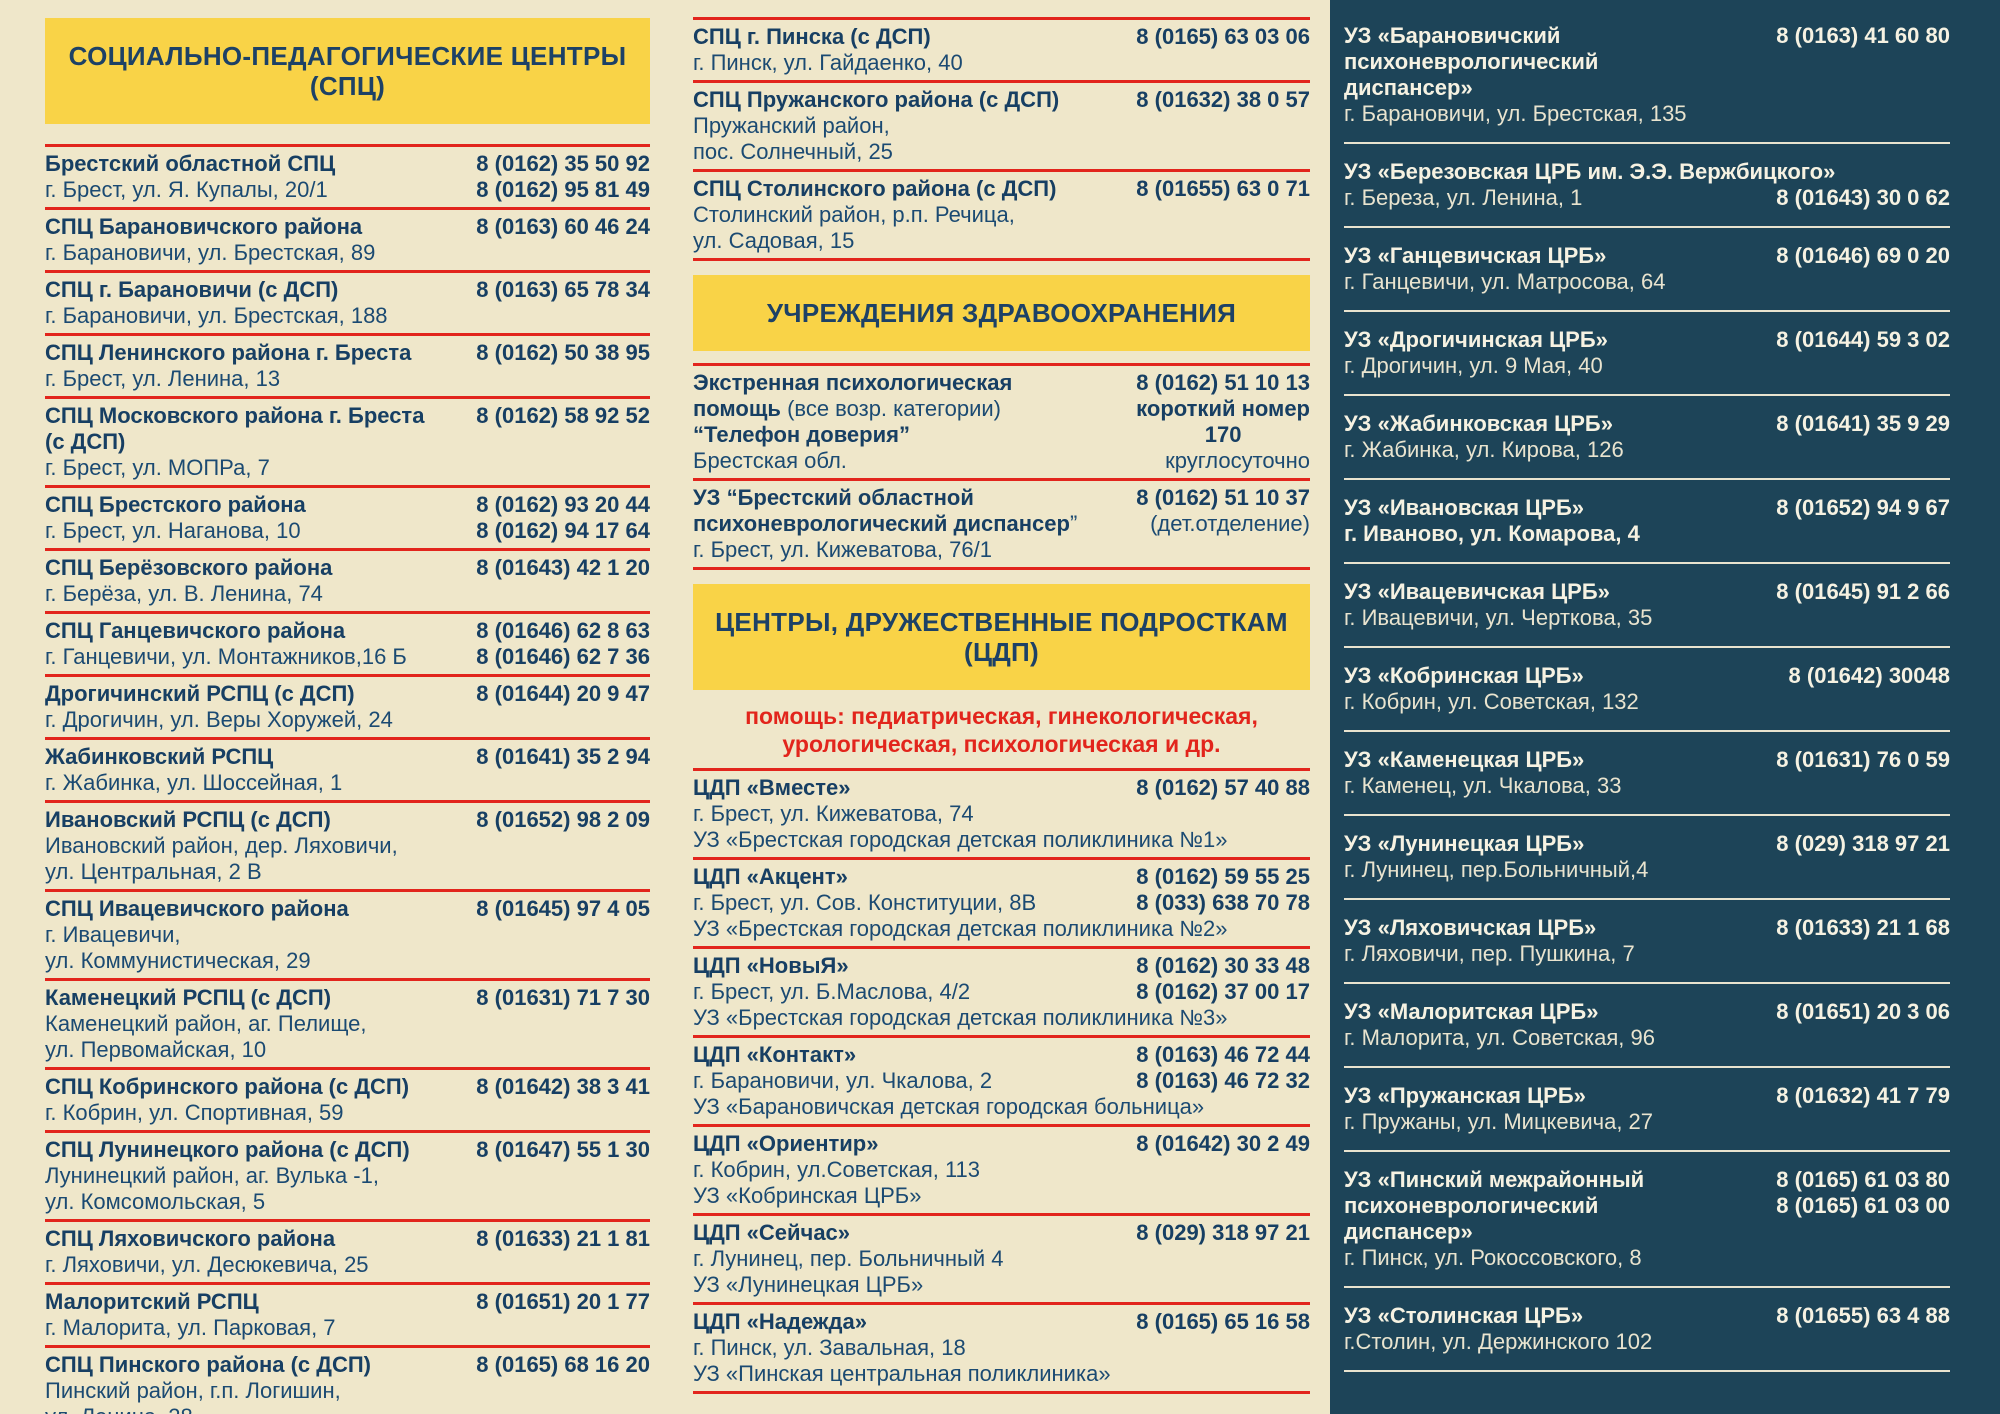 This screenshot has height=1414, width=2000. What do you see at coordinates (256, 909) in the screenshot?
I see `entry-text-line: СПЦ Ивацевичского района` at bounding box center [256, 909].